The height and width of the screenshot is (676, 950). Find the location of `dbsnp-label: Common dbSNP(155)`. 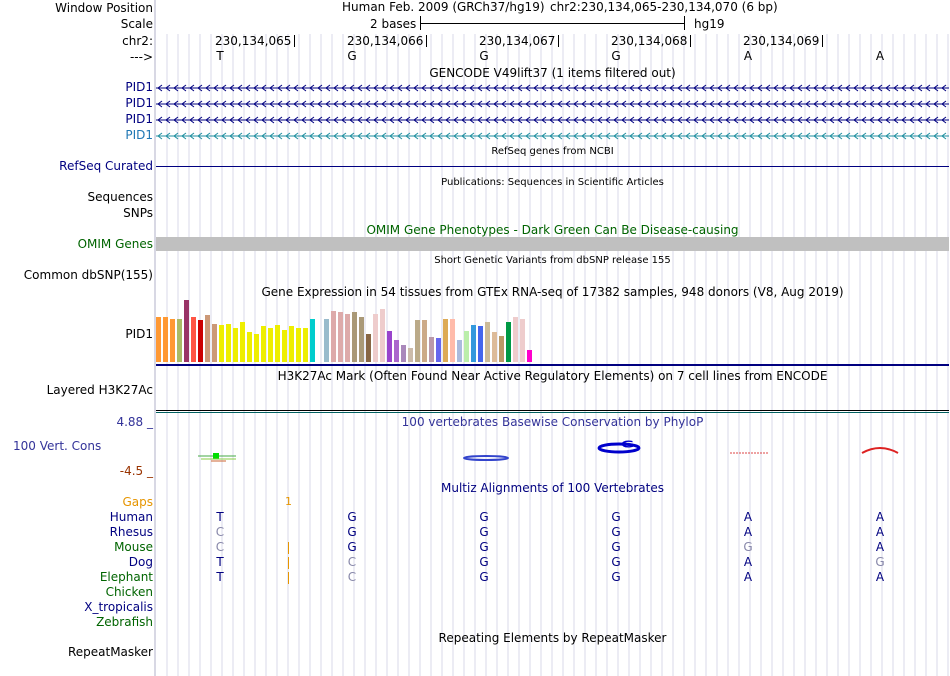

dbsnp-label: Common dbSNP(155) is located at coordinates (88, 275).